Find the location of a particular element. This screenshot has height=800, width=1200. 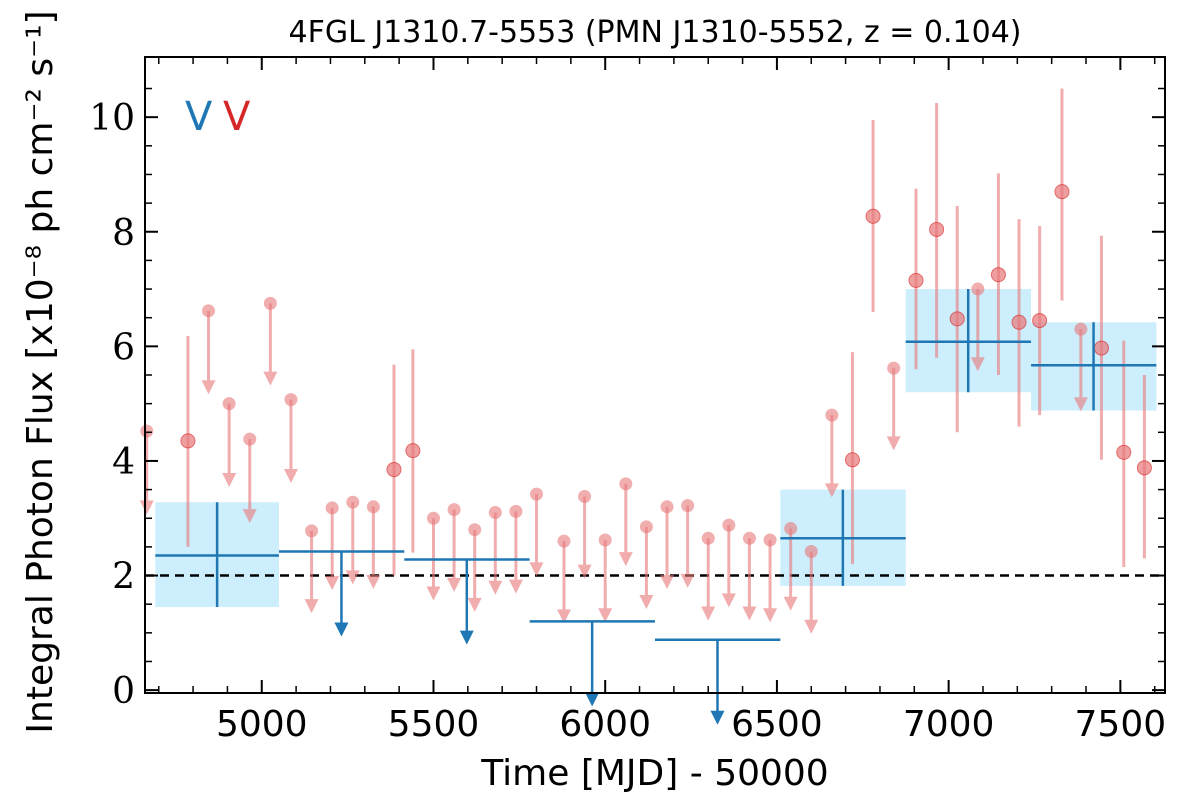

y-tick-label-5: 10 is located at coordinates (112, 118).